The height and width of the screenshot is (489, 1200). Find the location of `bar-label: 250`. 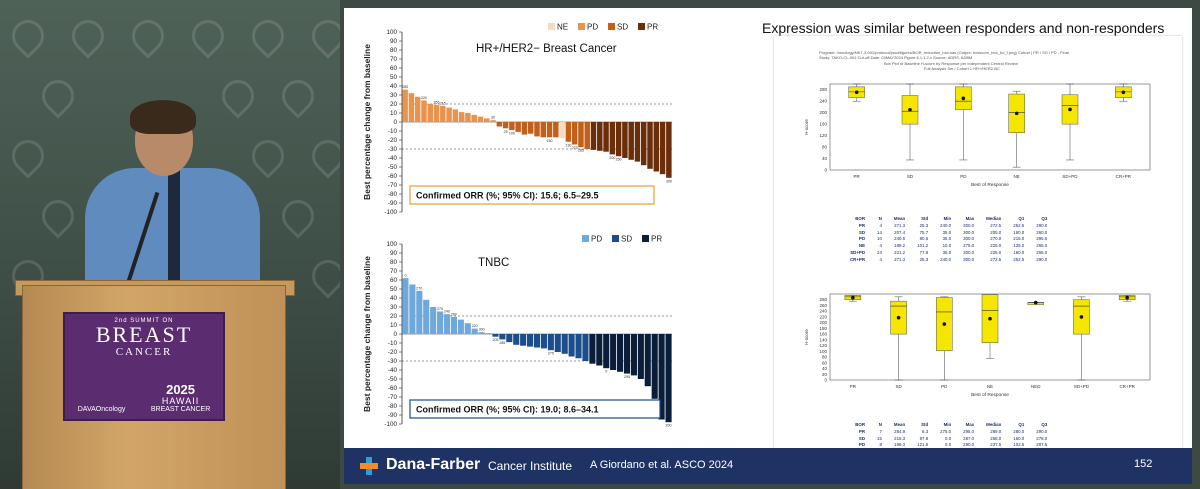

bar-label: 250 is located at coordinates (619, 160).